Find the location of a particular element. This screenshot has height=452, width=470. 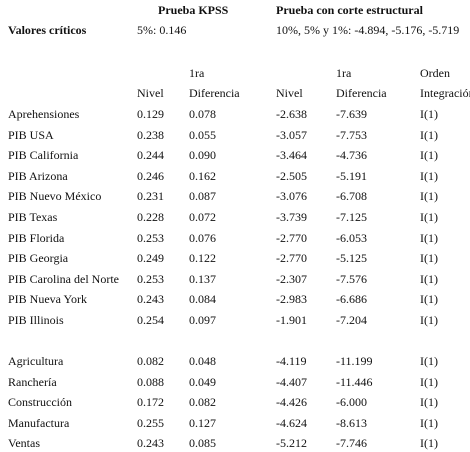

column-header: Orden is located at coordinates (435, 73).